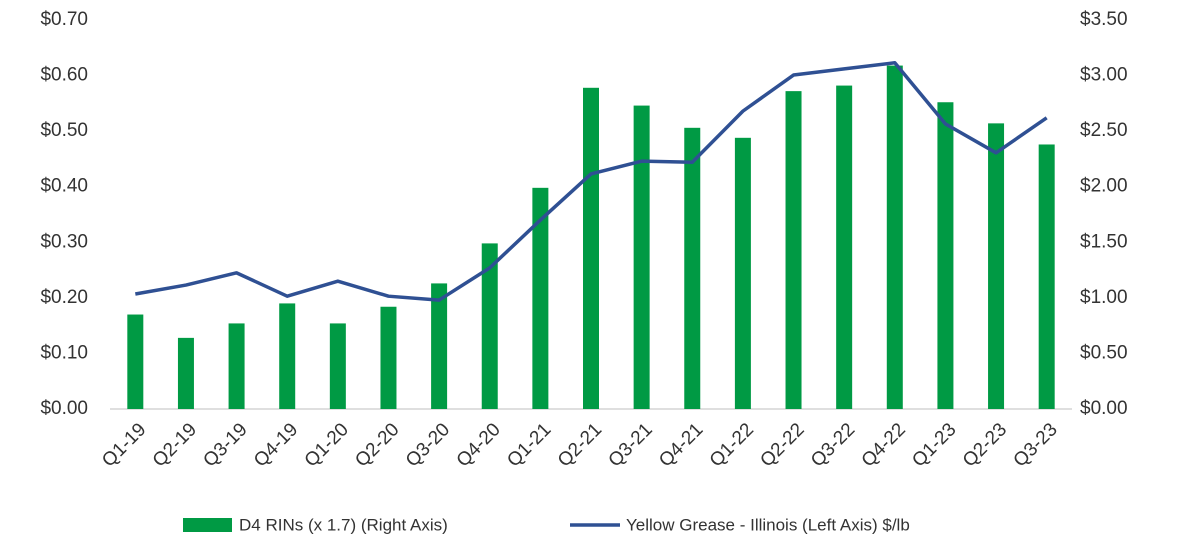 The image size is (1188, 540). What do you see at coordinates (1104, 352) in the screenshot?
I see `y2-tick-label: $0.50` at bounding box center [1104, 352].